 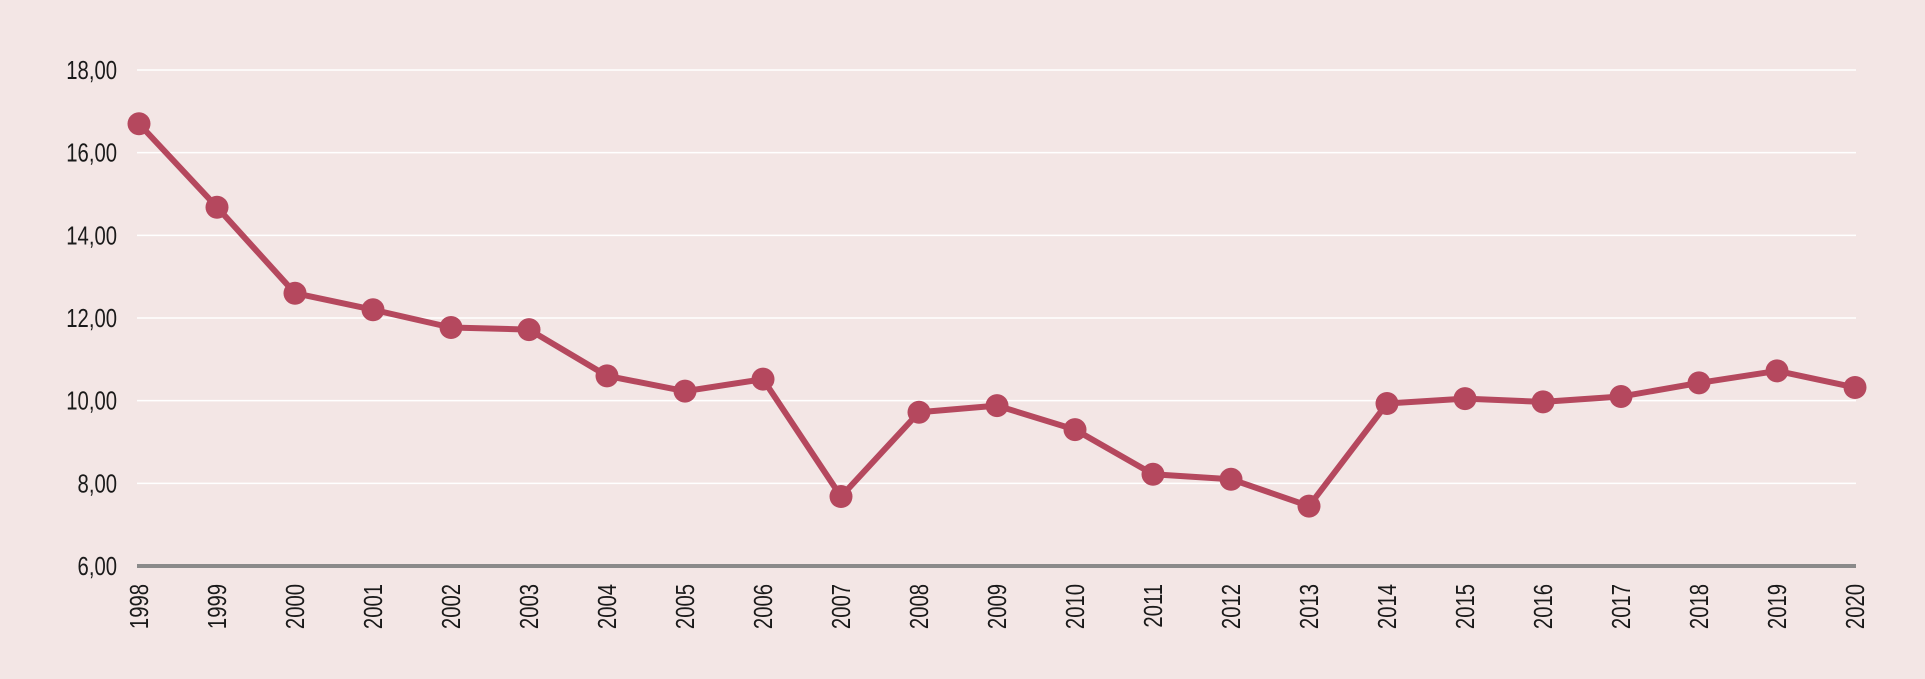 I want to click on x-tick-label: 2014, so click(x=1387, y=606).